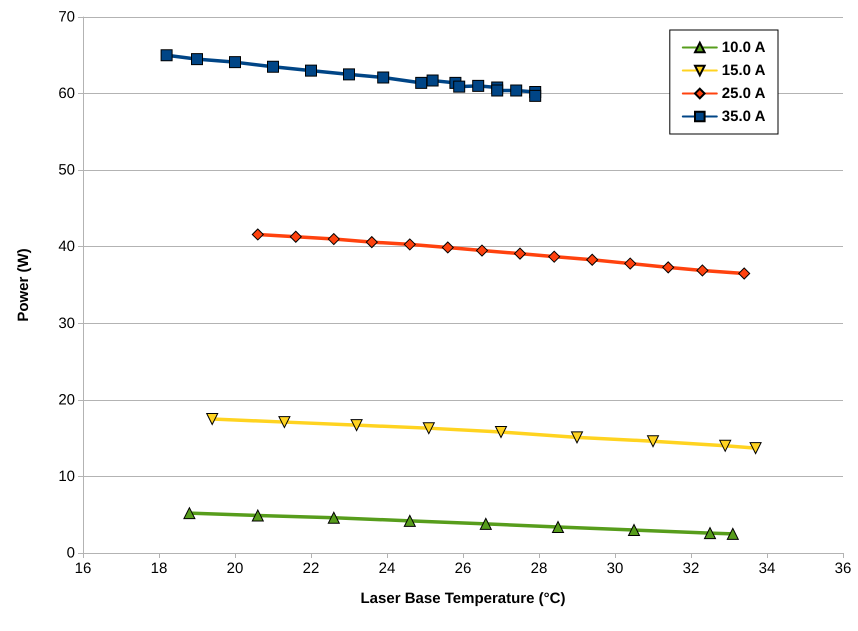 This screenshot has height=631, width=858. I want to click on y-tick-label: 40, so click(66, 247).